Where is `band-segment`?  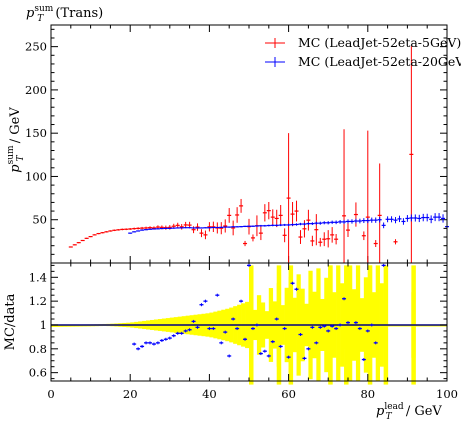 band-segment is located at coordinates (350, 323).